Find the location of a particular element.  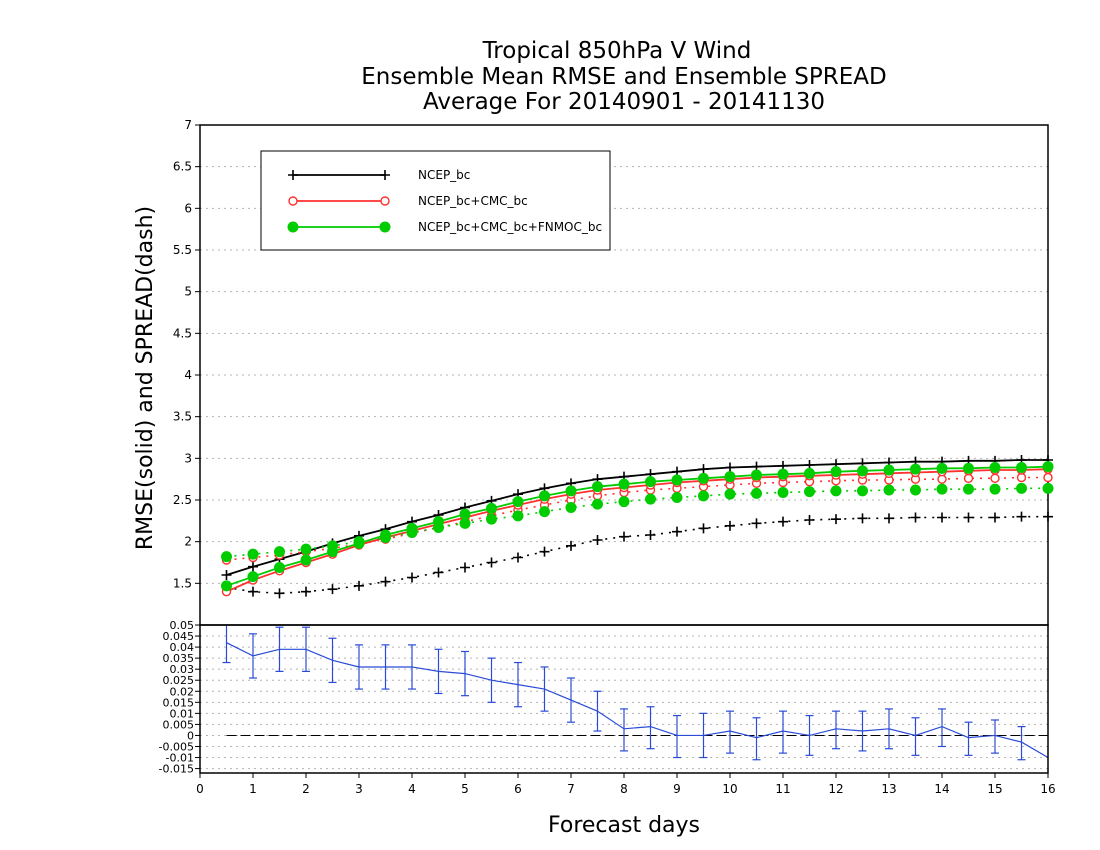

title-line-1: Tropical 850hPa V Wind is located at coordinates (617, 51).